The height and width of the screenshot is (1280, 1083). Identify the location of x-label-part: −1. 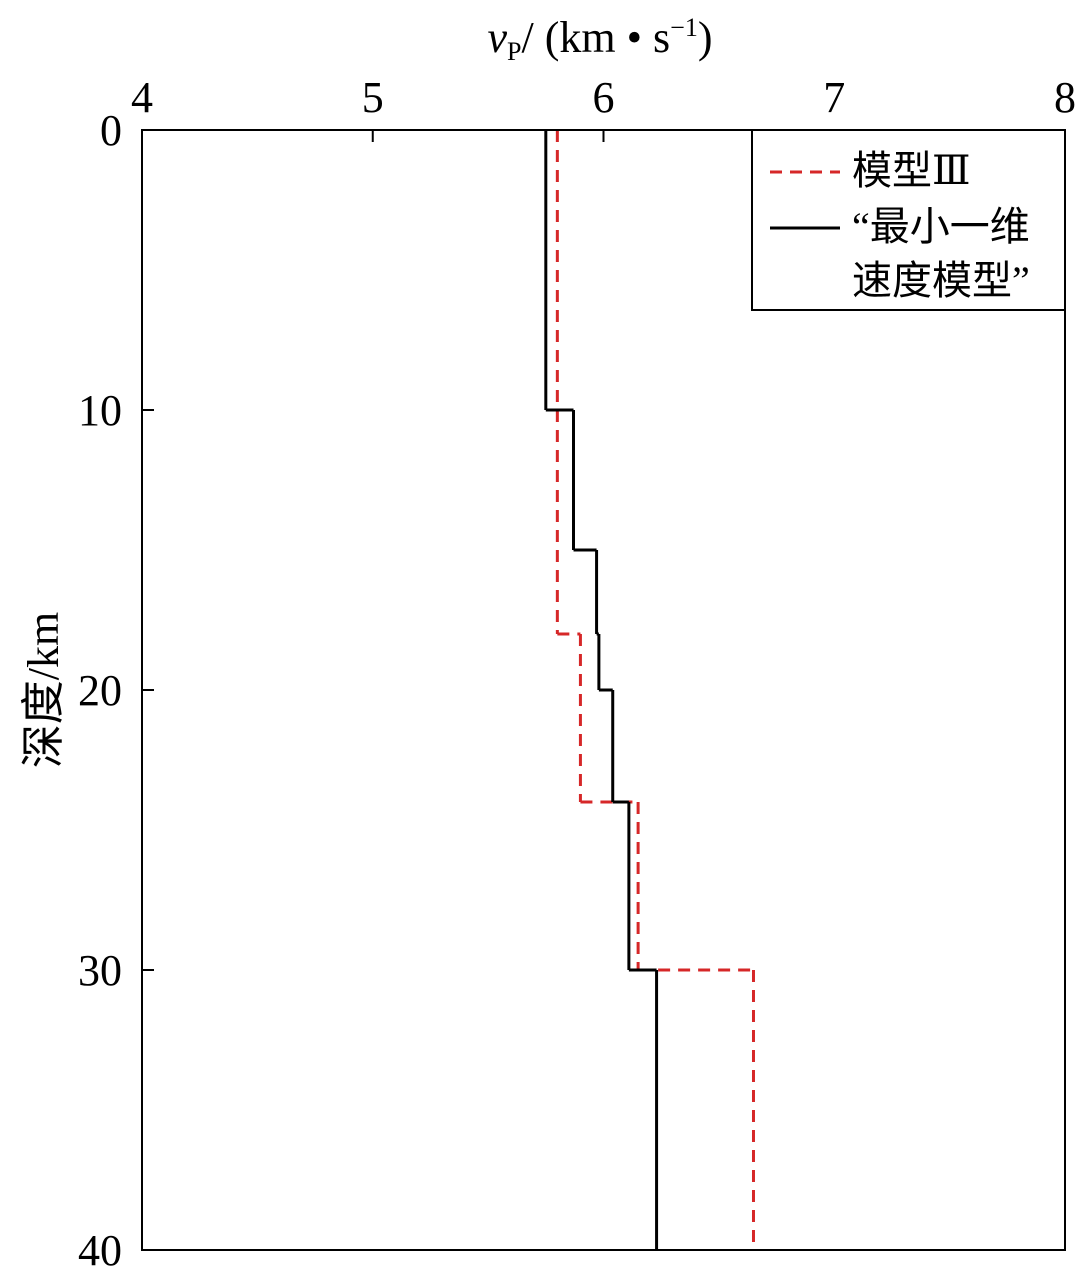
(684, 27).